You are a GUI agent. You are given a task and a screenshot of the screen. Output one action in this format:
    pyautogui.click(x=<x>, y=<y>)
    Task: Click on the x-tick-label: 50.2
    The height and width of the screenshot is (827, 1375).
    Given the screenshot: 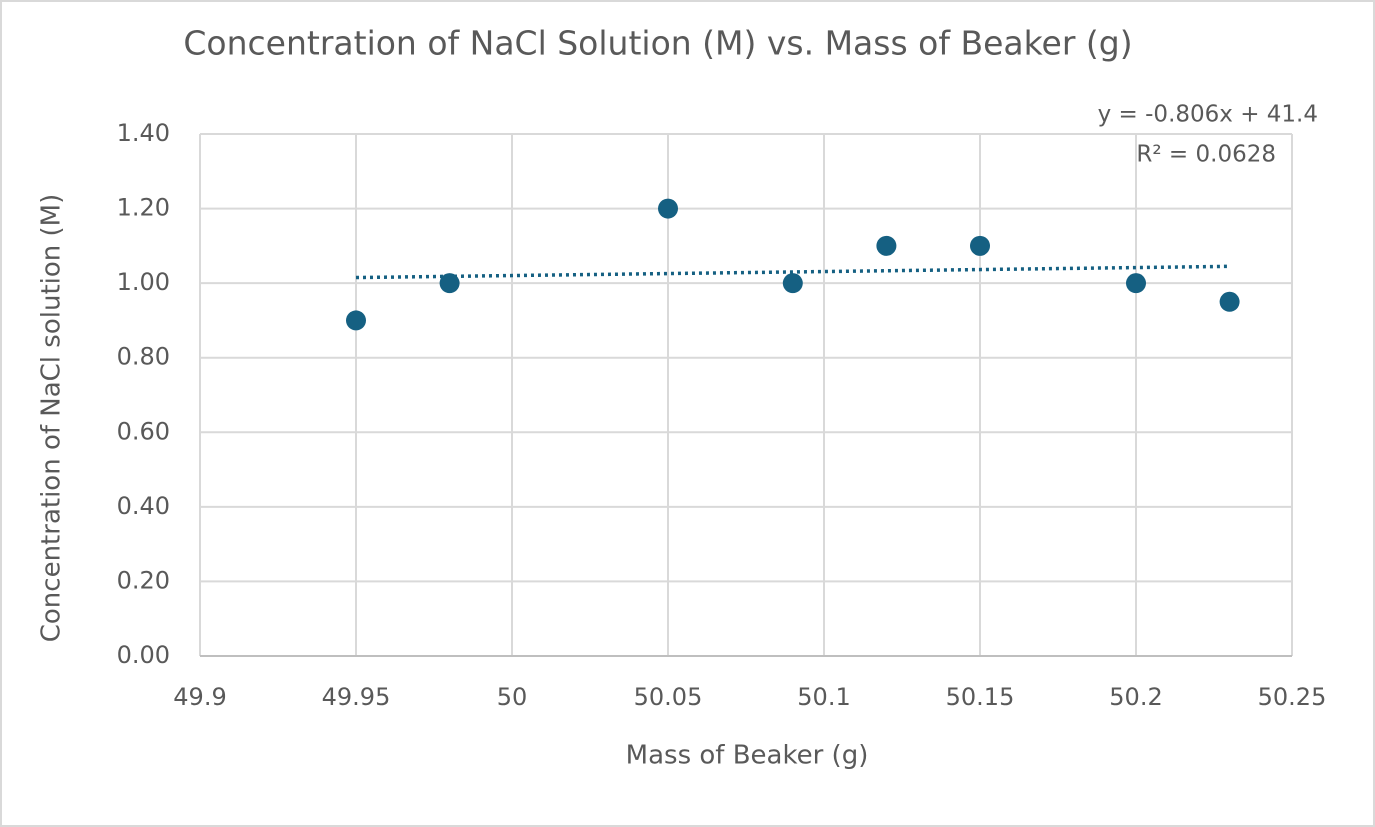 What is the action you would take?
    pyautogui.click(x=1135, y=697)
    